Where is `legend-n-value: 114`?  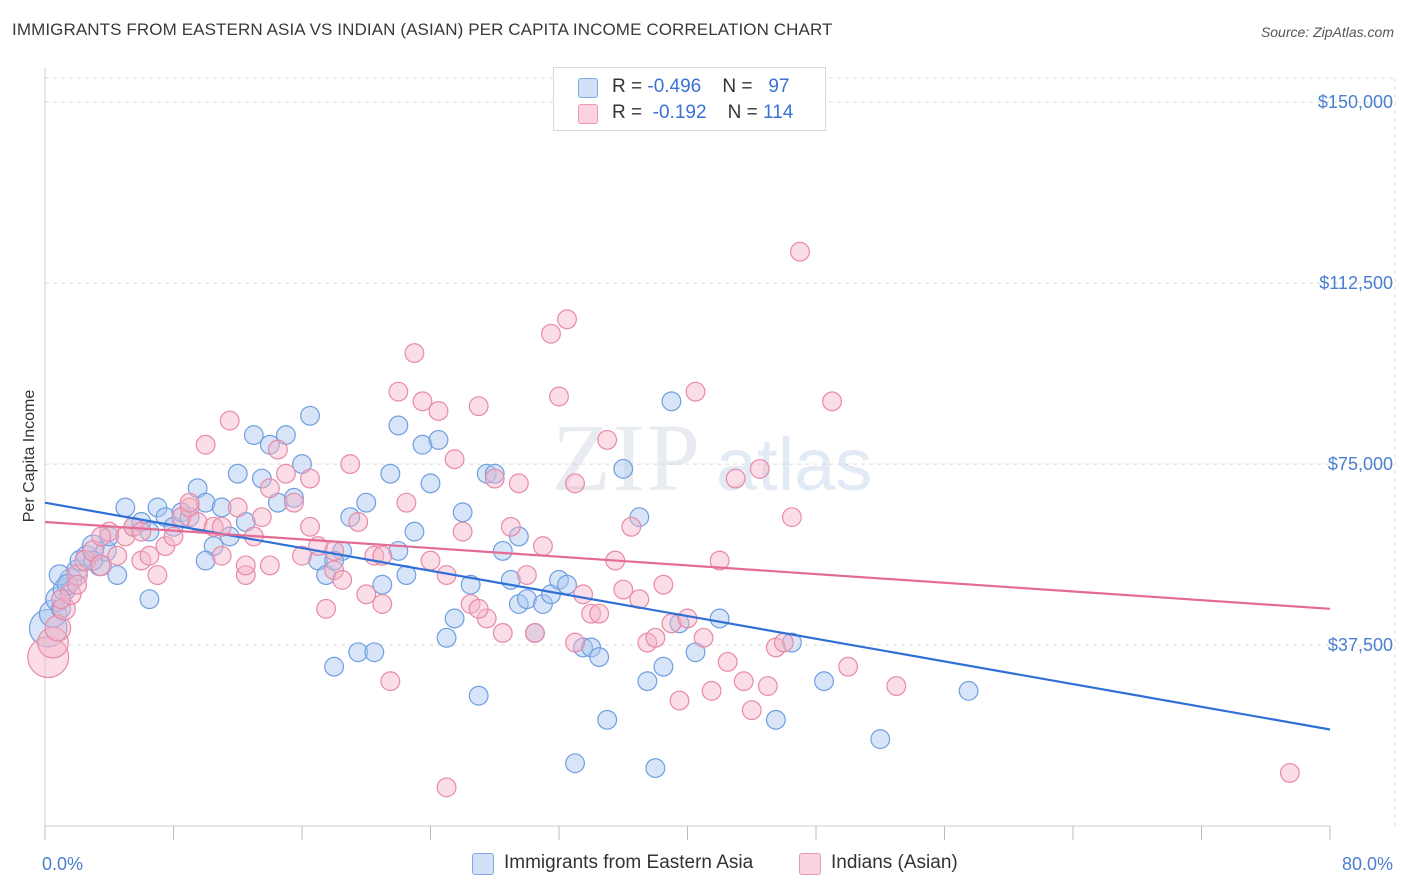 legend-n-value: 114 is located at coordinates (778, 112).